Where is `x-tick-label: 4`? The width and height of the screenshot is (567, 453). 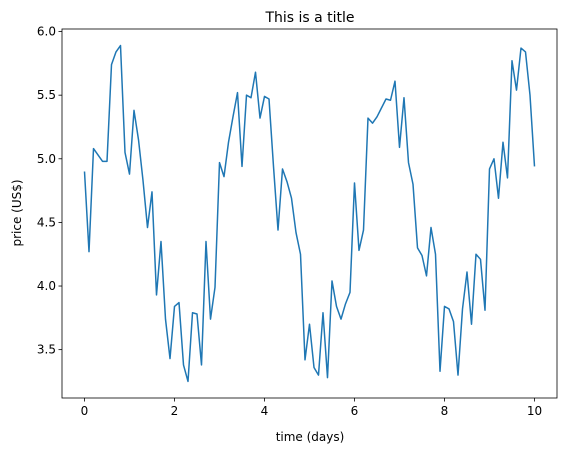
x-tick-label: 4 is located at coordinates (265, 411).